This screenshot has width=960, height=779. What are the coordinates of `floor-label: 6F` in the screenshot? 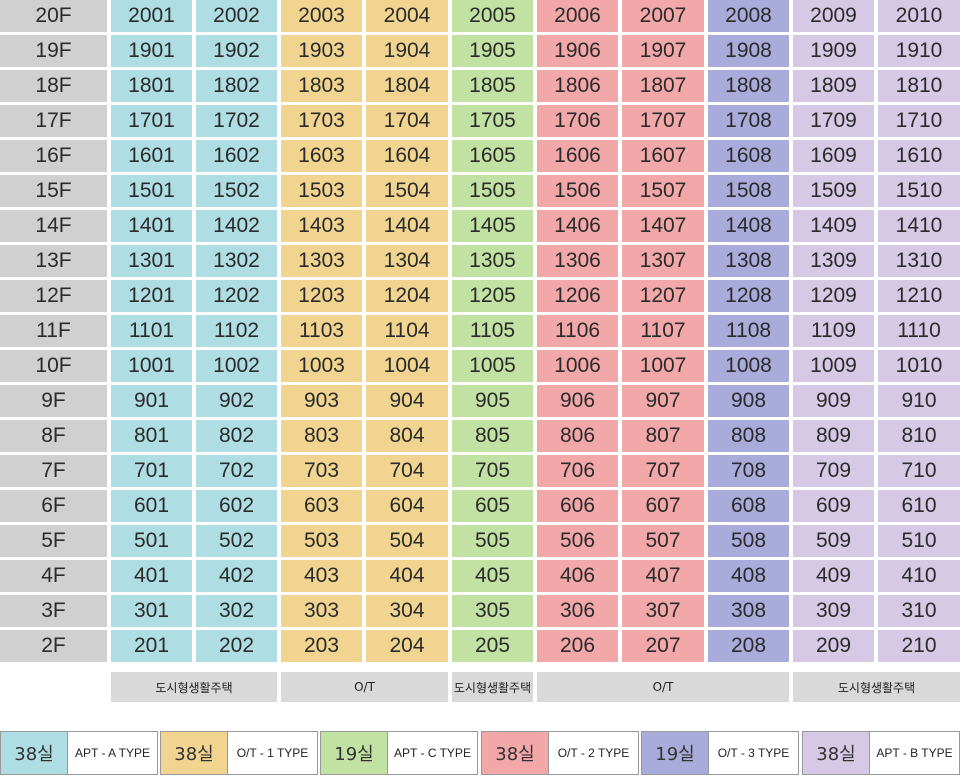 It's located at (53, 506).